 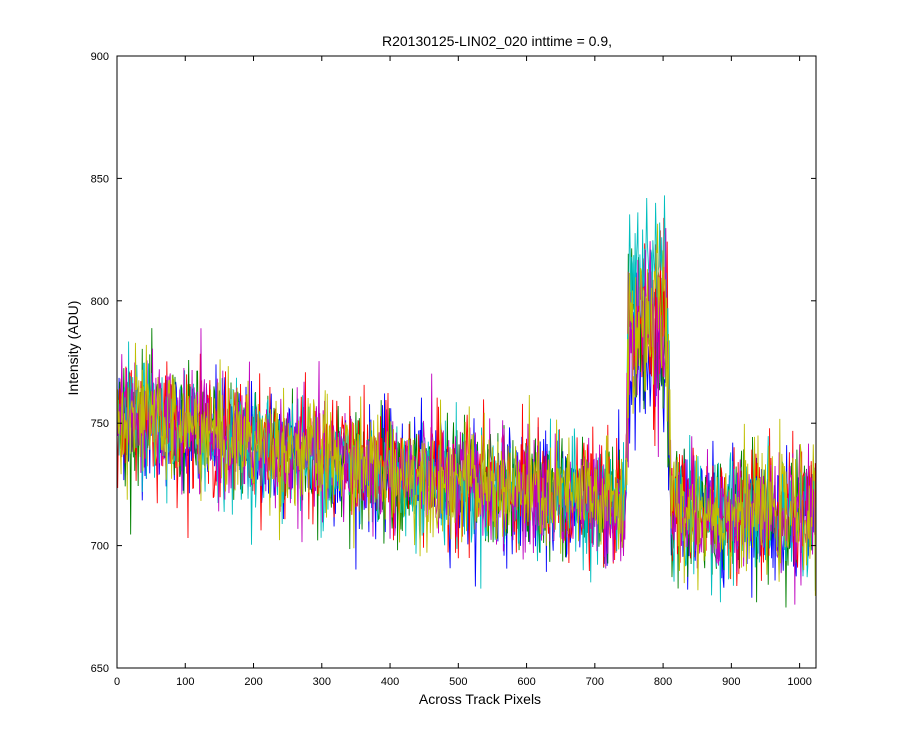 What do you see at coordinates (663, 682) in the screenshot?
I see `x-tick-label: 800` at bounding box center [663, 682].